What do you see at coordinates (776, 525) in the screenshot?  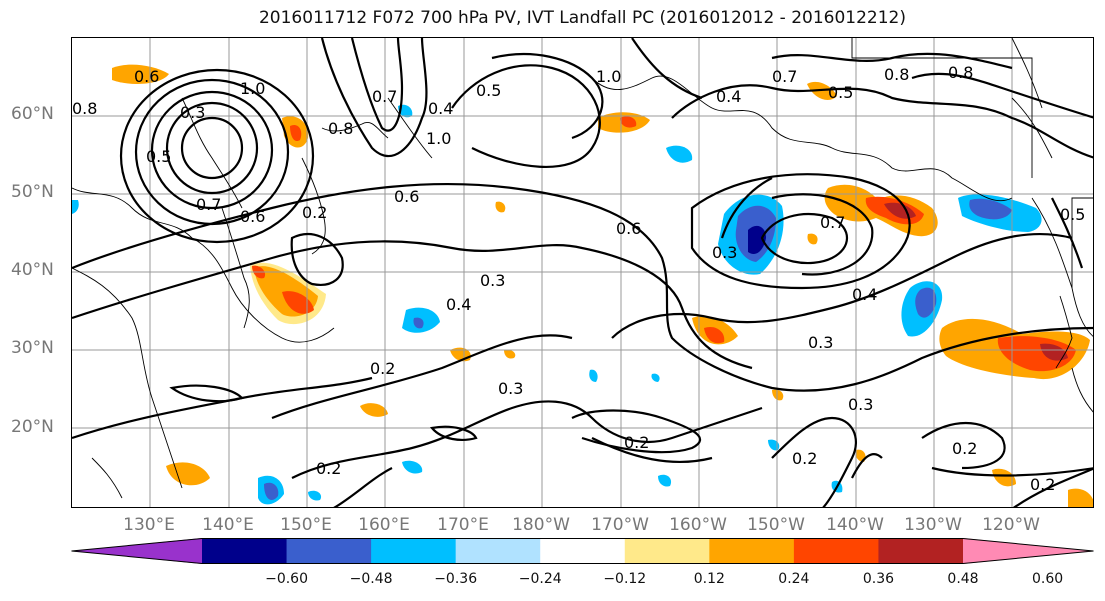 I see `lon-label: 150°W` at bounding box center [776, 525].